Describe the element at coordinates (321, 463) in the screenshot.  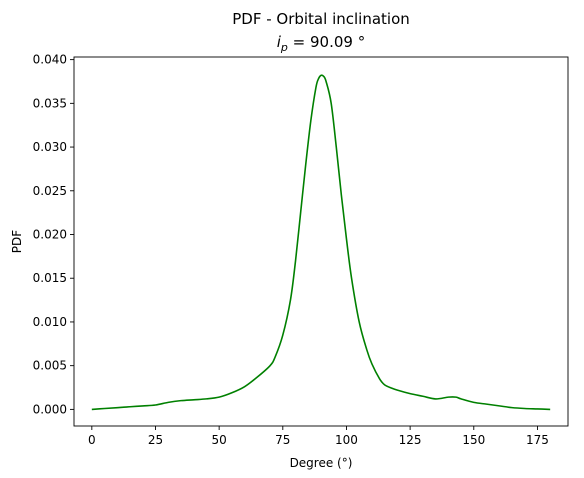
I see `x-axis-label: Degree (°)` at that location.